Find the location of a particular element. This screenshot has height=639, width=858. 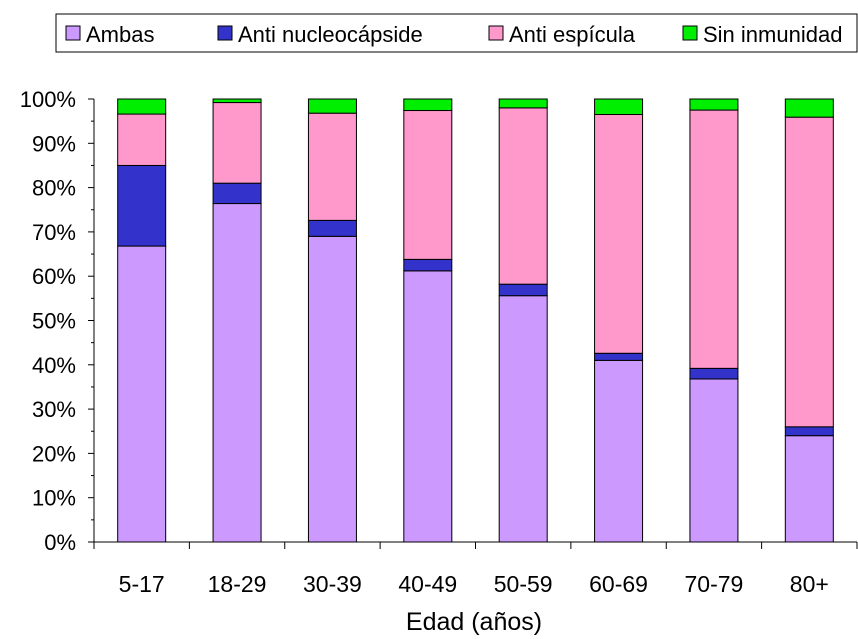

y-tick-label: 90% is located at coordinates (54, 143).